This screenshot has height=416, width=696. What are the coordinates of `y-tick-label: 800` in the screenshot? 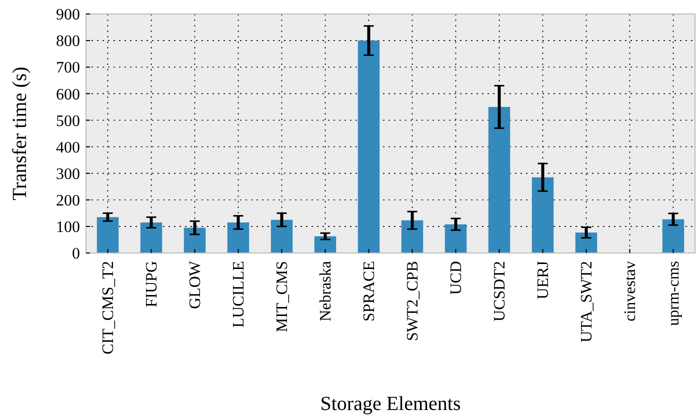 It's located at (68, 41).